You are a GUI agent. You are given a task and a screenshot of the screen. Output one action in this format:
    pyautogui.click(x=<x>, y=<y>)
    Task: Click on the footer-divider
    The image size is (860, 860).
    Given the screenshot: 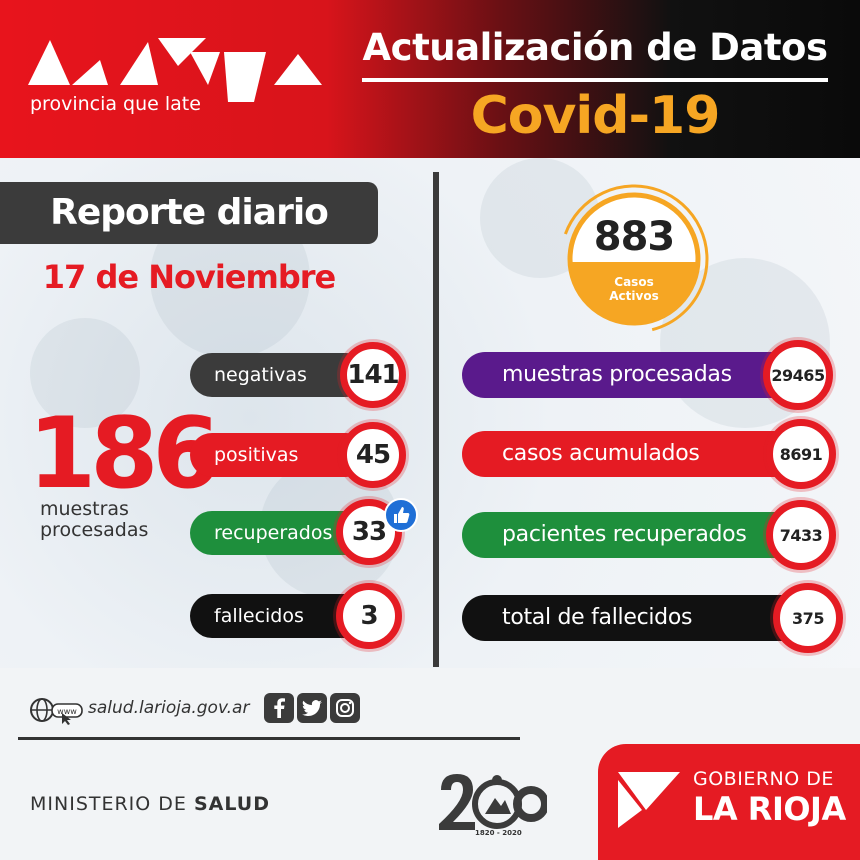 What is the action you would take?
    pyautogui.click(x=269, y=738)
    